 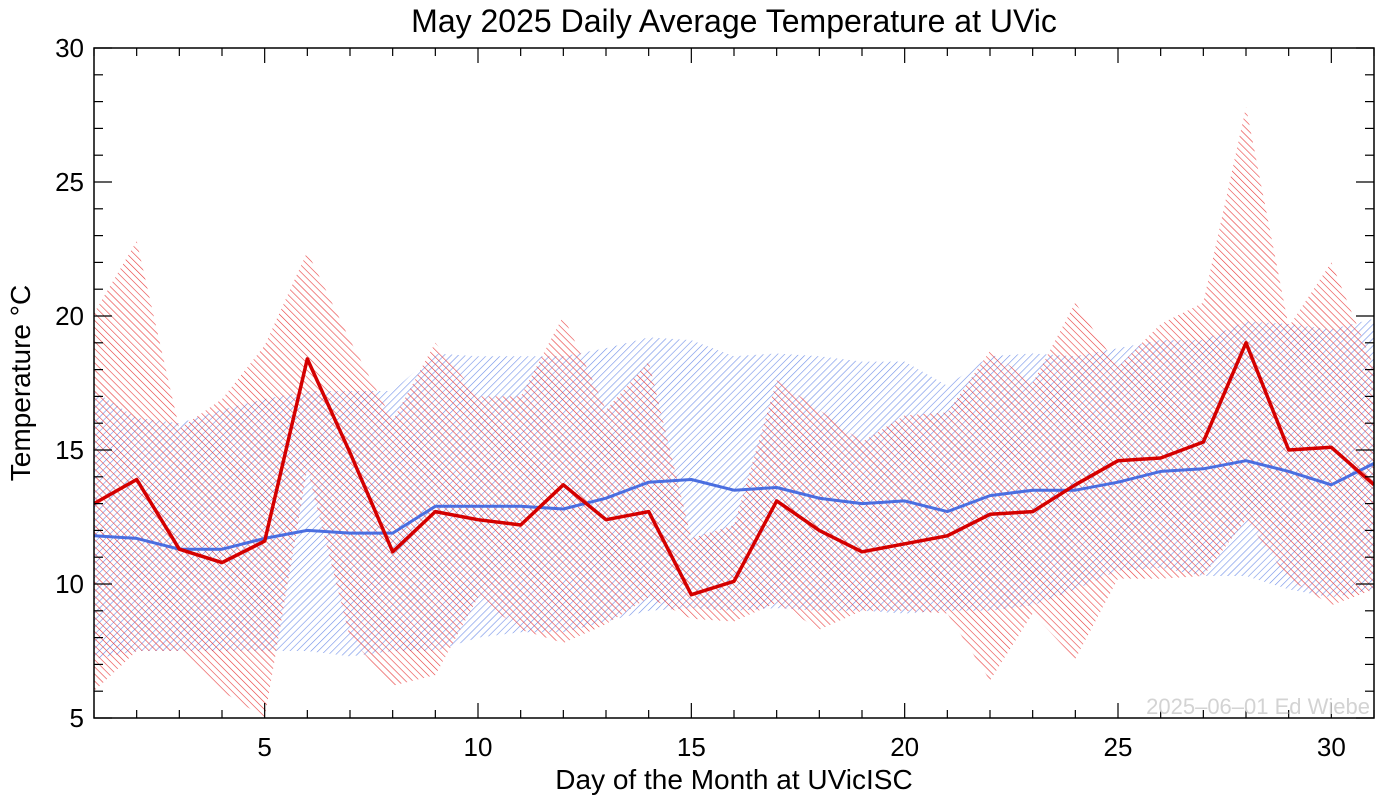 I want to click on y-axis-label: Temperature °C, so click(x=20, y=383).